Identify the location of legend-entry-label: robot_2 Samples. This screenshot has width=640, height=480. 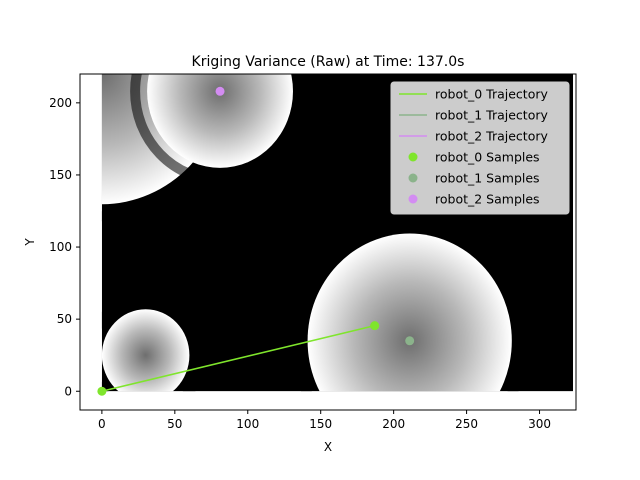
(487, 199).